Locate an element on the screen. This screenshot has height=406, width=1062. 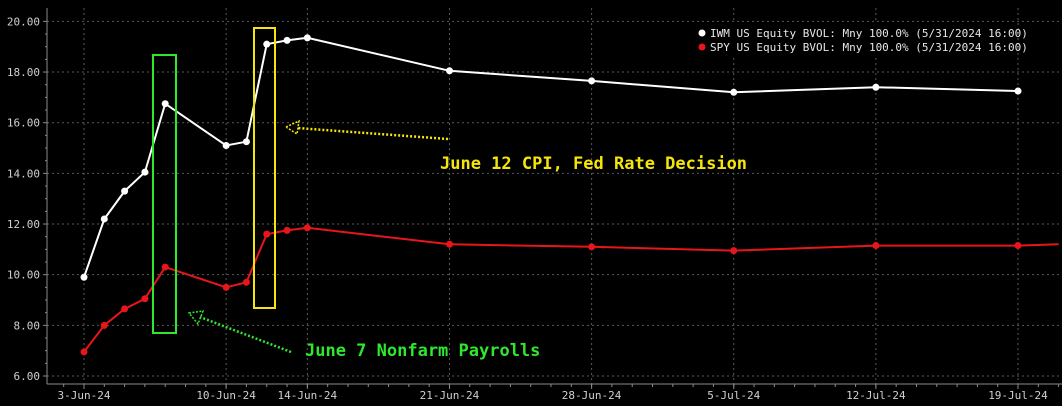
cpi-highlight-box is located at coordinates (264, 168).